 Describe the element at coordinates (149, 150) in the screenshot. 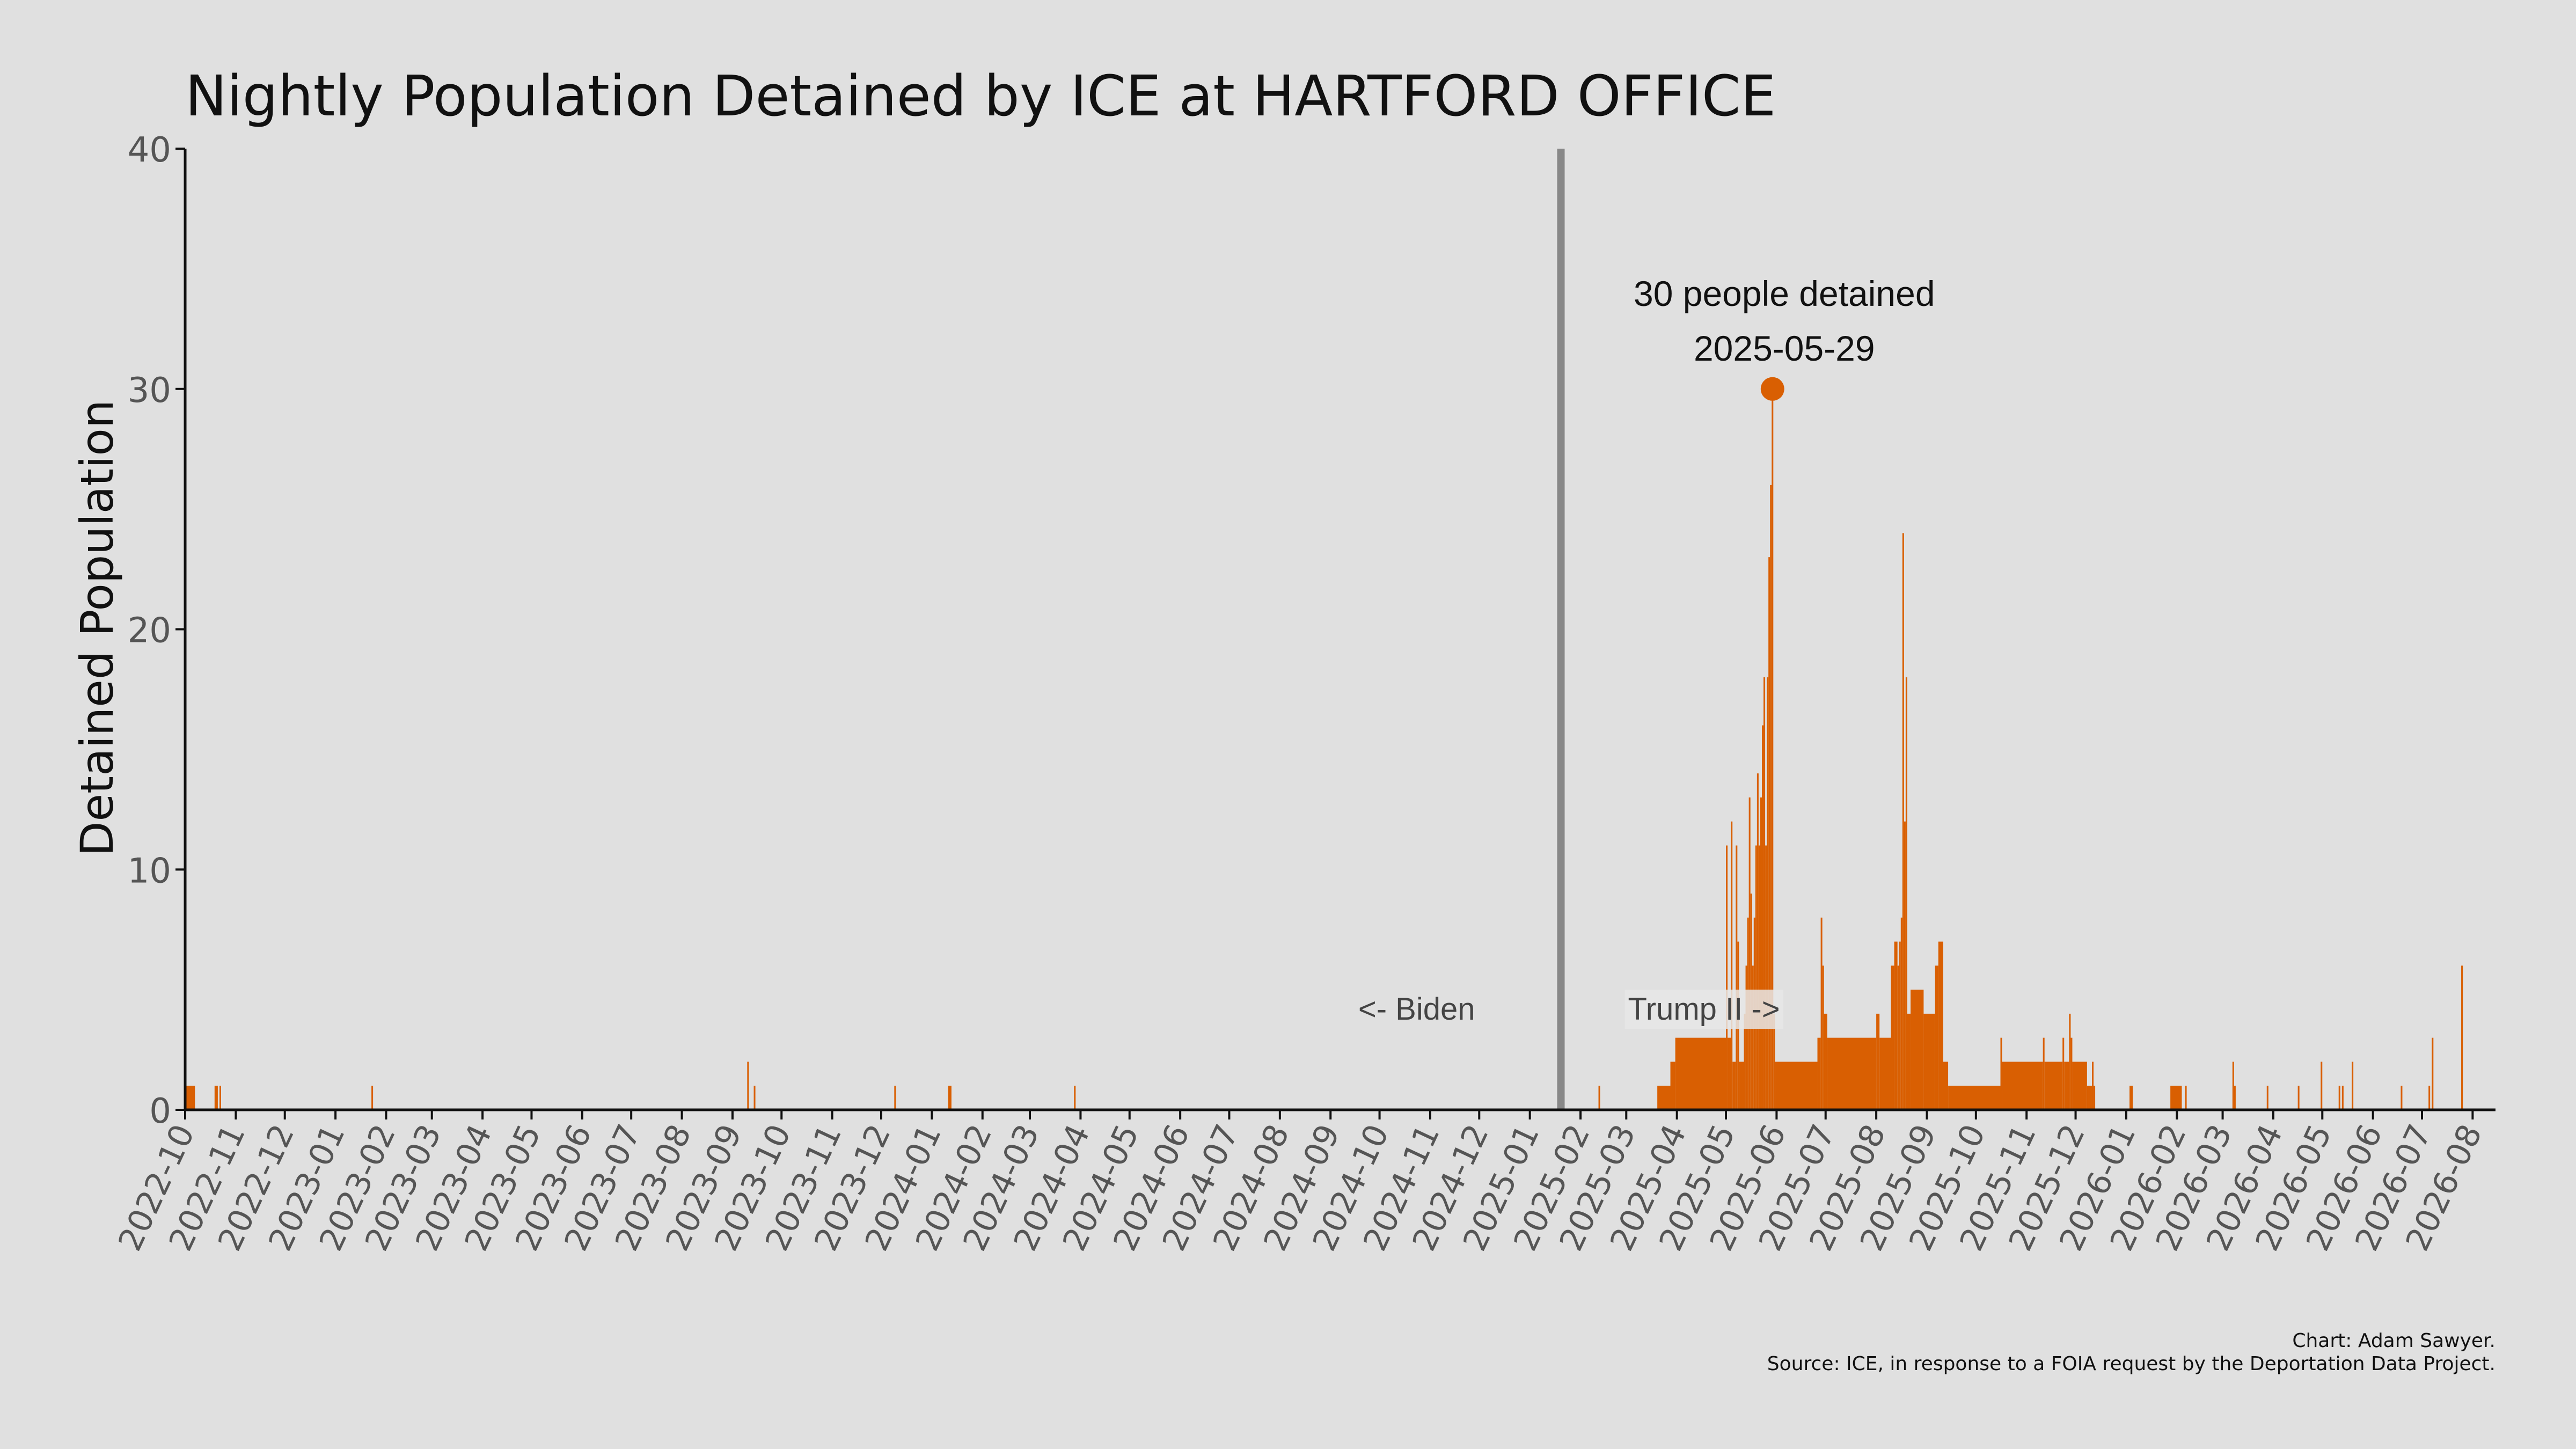

I see `y-tick-label: 40` at that location.